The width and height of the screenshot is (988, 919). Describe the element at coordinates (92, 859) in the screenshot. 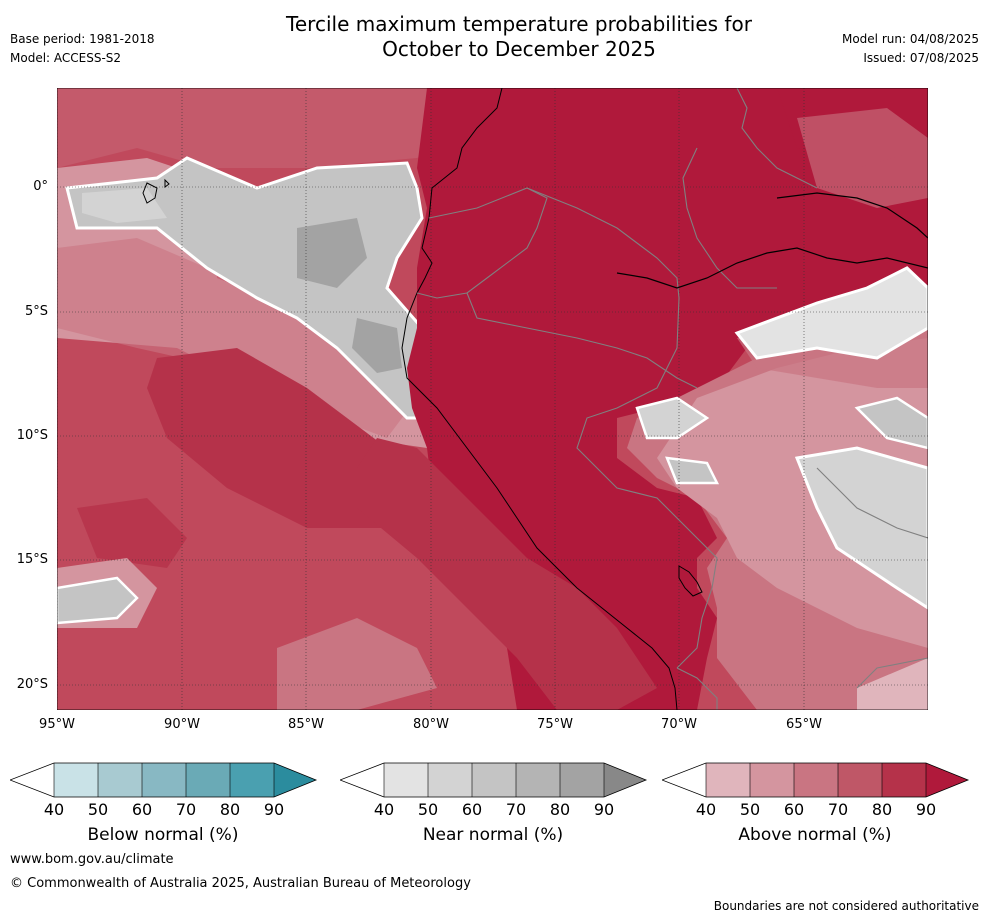

I see `website-link: www.bom.gov.au/climate` at that location.